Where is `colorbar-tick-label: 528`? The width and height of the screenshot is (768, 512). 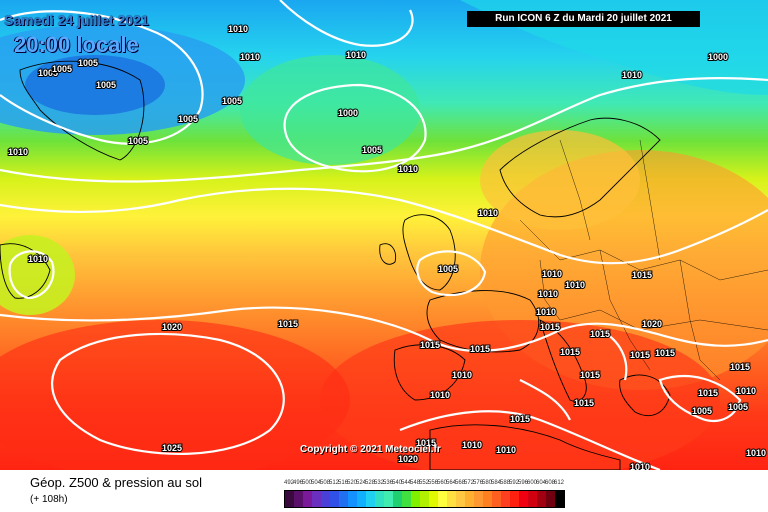 colorbar-tick-label: 528 is located at coordinates (370, 483).